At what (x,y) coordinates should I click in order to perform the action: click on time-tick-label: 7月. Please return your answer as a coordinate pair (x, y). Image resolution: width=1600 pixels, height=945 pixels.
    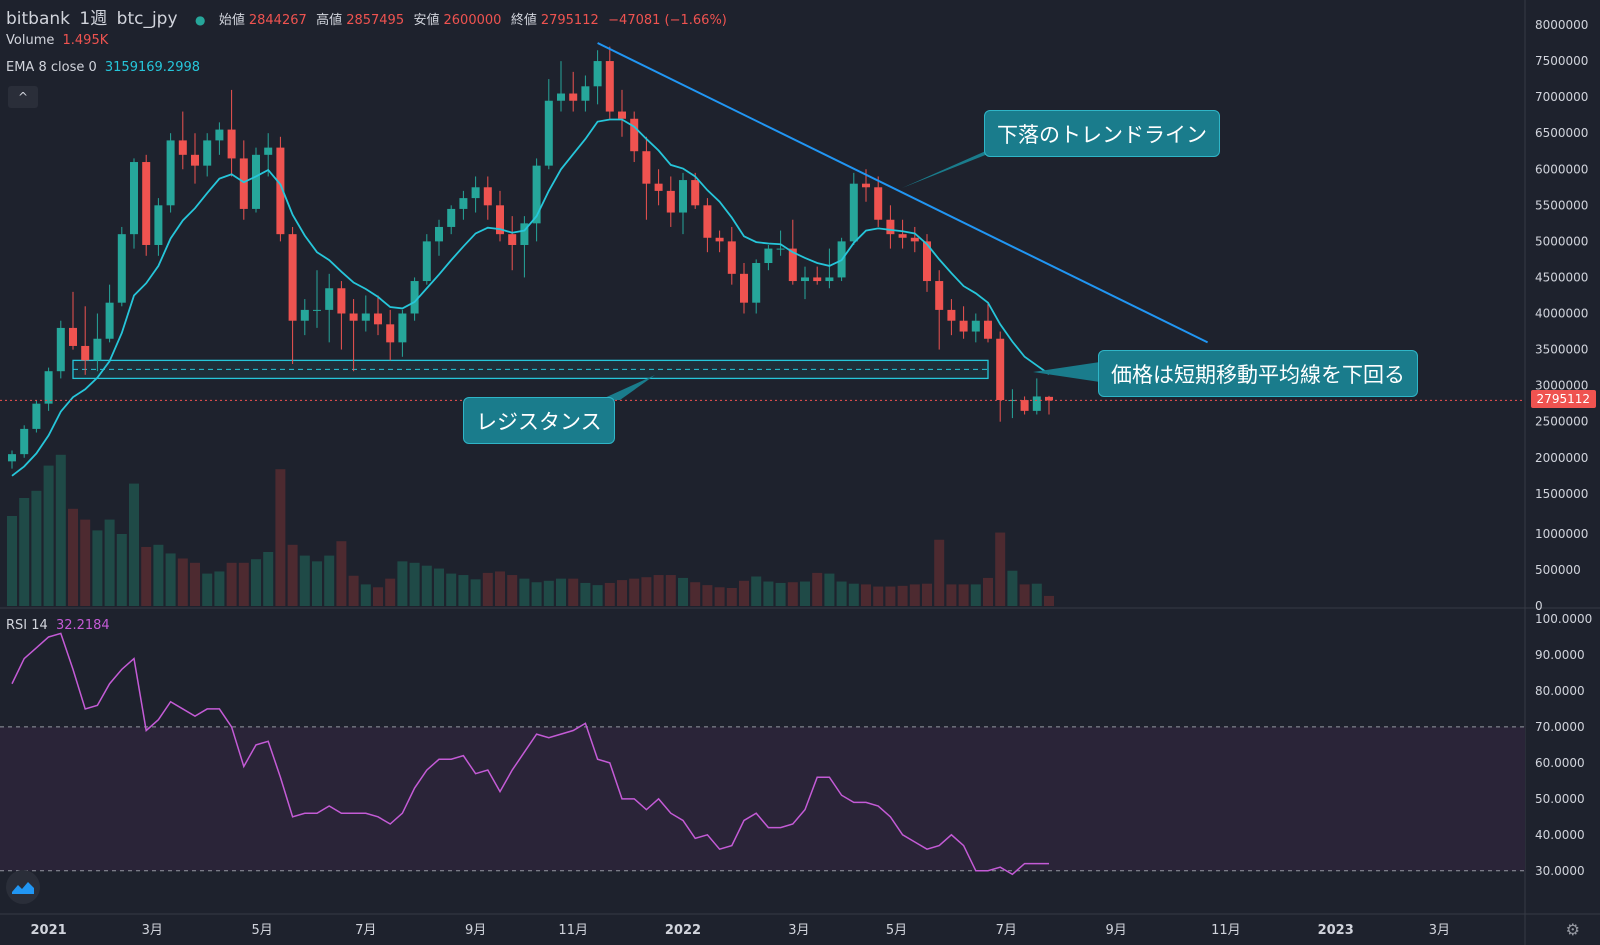
    Looking at the image, I should click on (365, 930).